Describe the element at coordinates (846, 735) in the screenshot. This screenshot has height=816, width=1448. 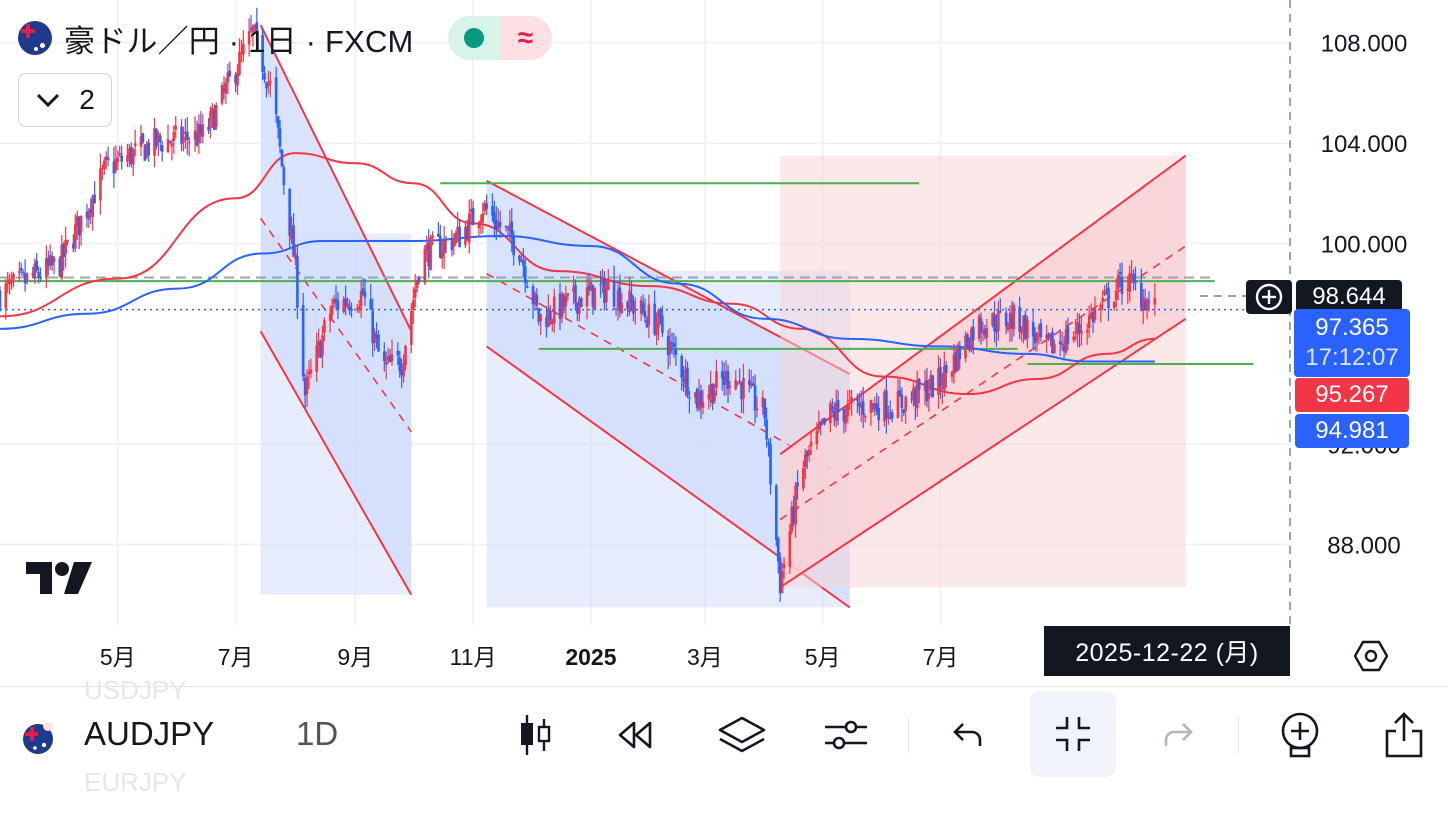
I see `indicators-settings-icon` at that location.